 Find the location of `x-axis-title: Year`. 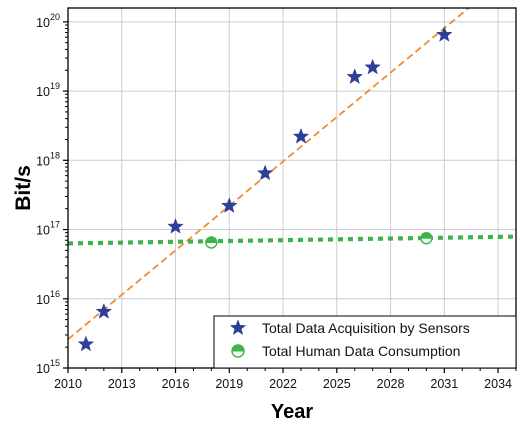

x-axis-title: Year is located at coordinates (292, 412).